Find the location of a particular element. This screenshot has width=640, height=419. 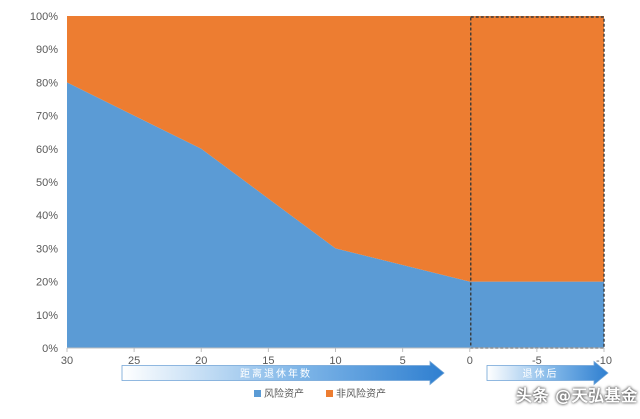

y-tick-label: 100% is located at coordinates (44, 17).